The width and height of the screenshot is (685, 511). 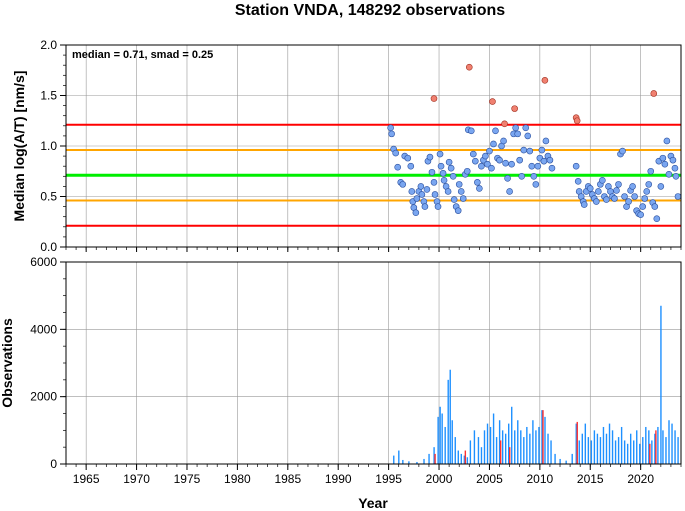 What do you see at coordinates (590, 479) in the screenshot?
I see `x-tick-label: 2015` at bounding box center [590, 479].